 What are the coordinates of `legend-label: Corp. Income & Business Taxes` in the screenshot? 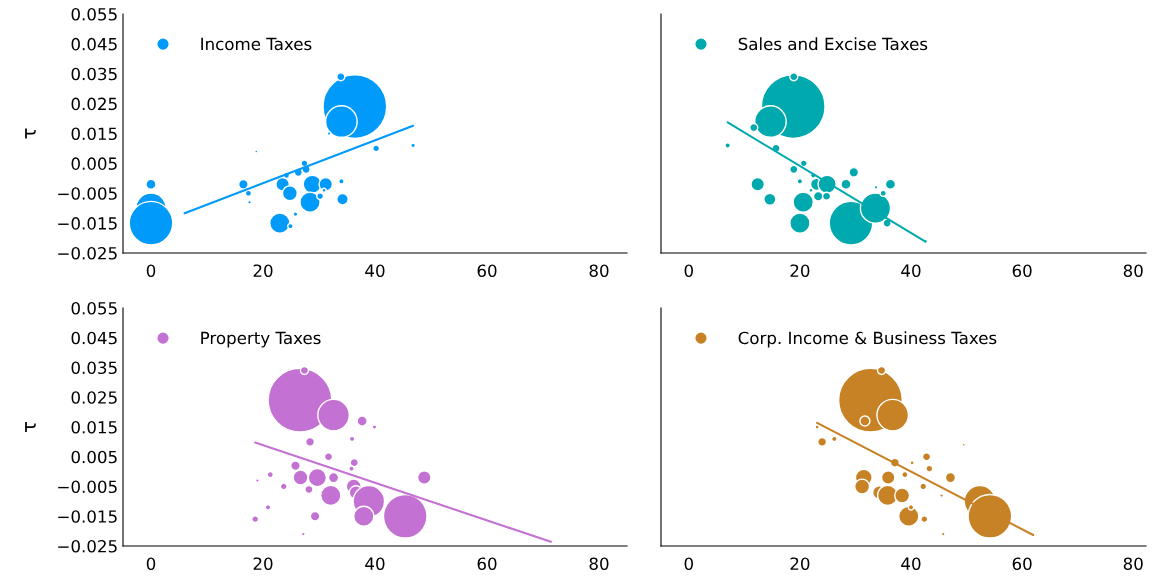 It's located at (867, 339).